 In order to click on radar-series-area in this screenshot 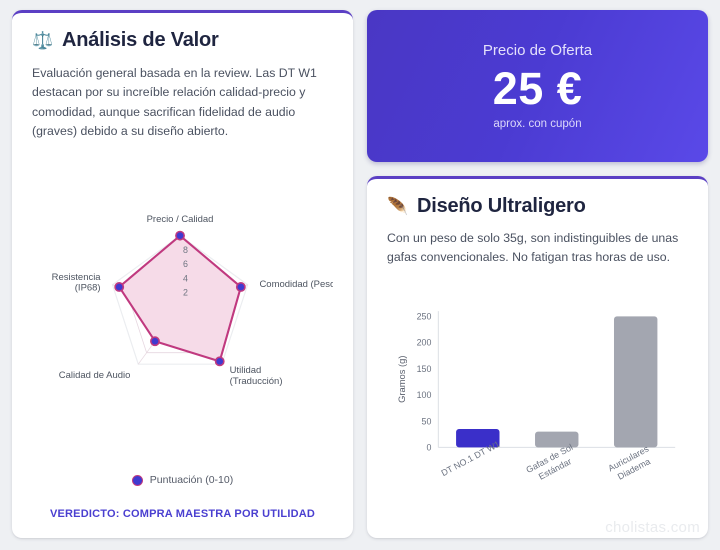, I will do `click(180, 298)`.